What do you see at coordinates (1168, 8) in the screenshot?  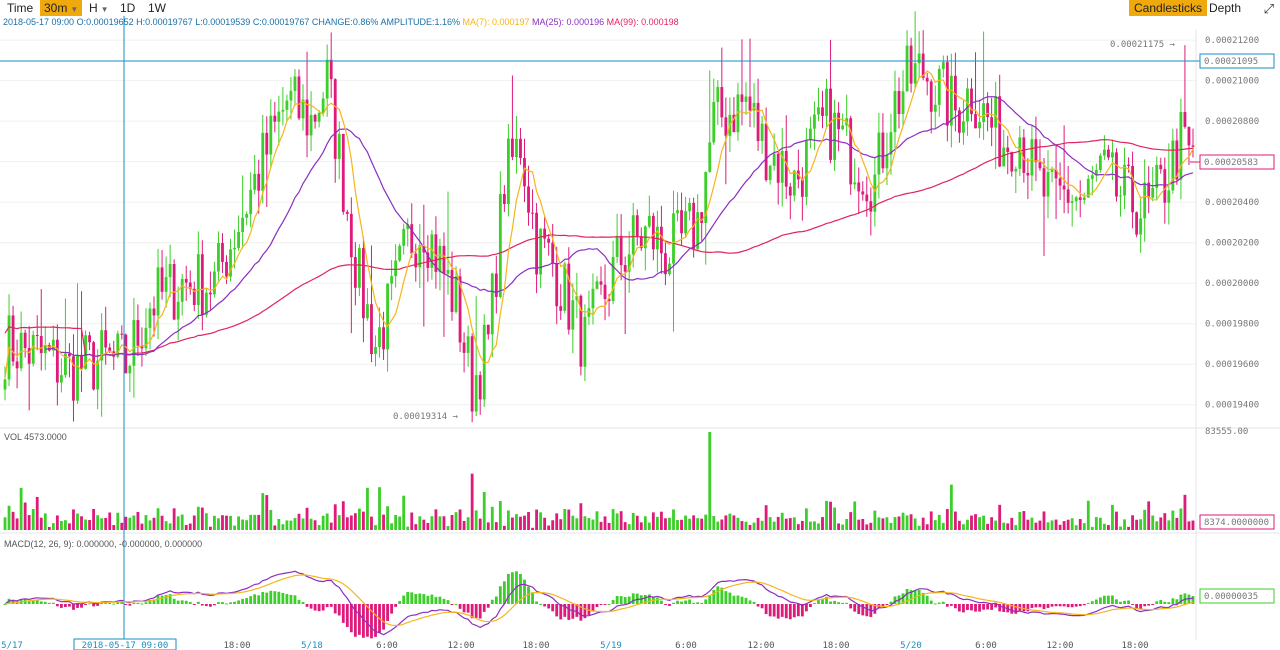 I see `candlesticks-button: Candlesticks` at bounding box center [1168, 8].